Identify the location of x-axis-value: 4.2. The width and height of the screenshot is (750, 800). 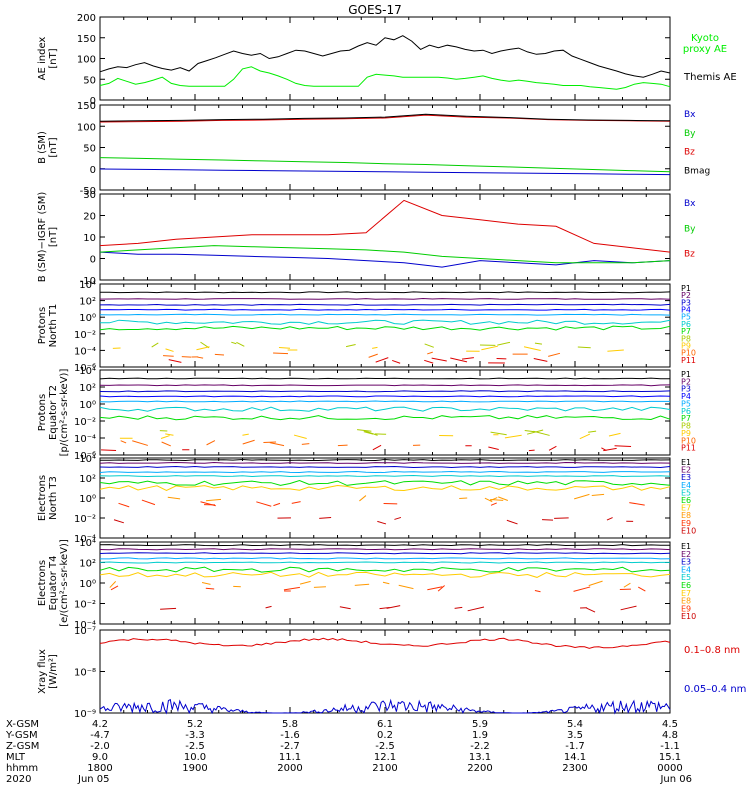
(100, 724).